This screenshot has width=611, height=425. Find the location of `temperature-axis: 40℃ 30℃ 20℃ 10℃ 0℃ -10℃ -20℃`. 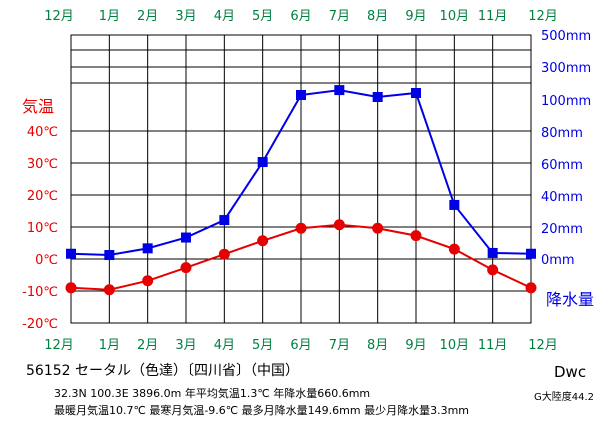

temperature-axis: 40℃ 30℃ 20℃ 10℃ 0℃ -10℃ -20℃ is located at coordinates (40, 228).